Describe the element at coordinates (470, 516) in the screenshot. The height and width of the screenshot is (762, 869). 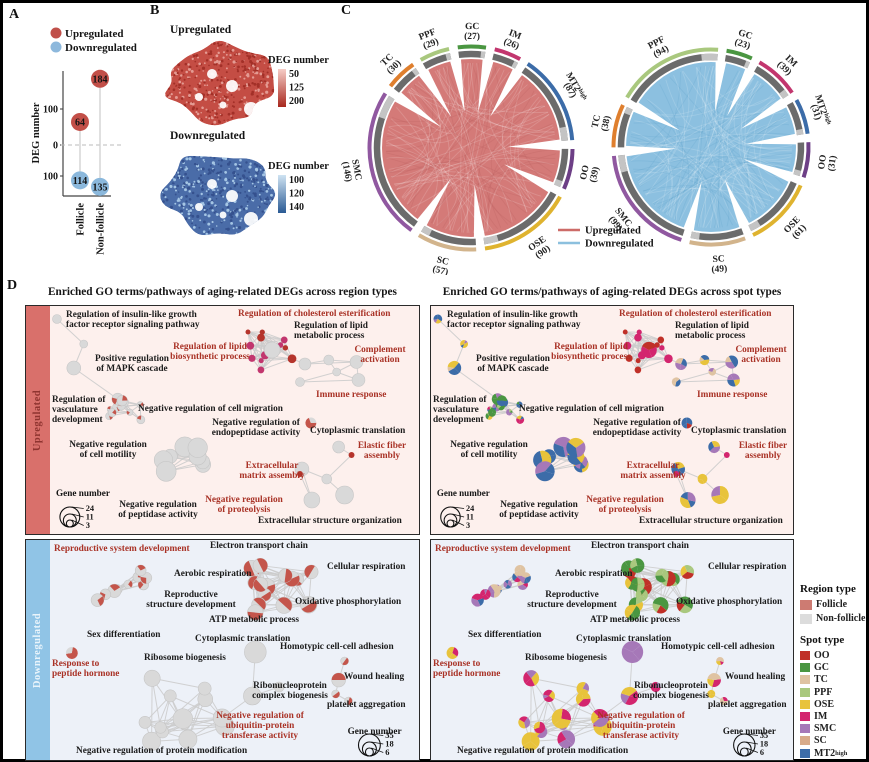
I see `gene-number-value: 11` at that location.